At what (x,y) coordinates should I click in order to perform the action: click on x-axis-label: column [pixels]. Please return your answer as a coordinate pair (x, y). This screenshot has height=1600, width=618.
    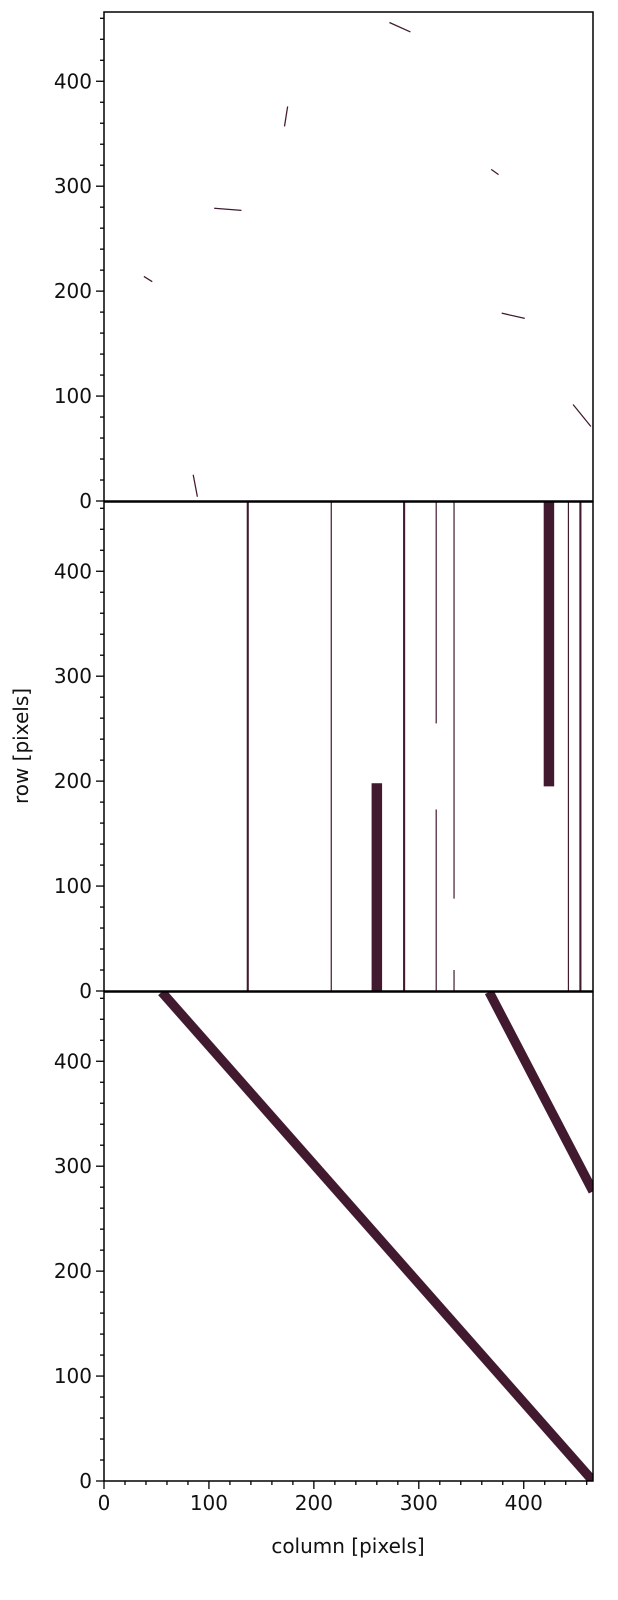
    Looking at the image, I should click on (347, 1546).